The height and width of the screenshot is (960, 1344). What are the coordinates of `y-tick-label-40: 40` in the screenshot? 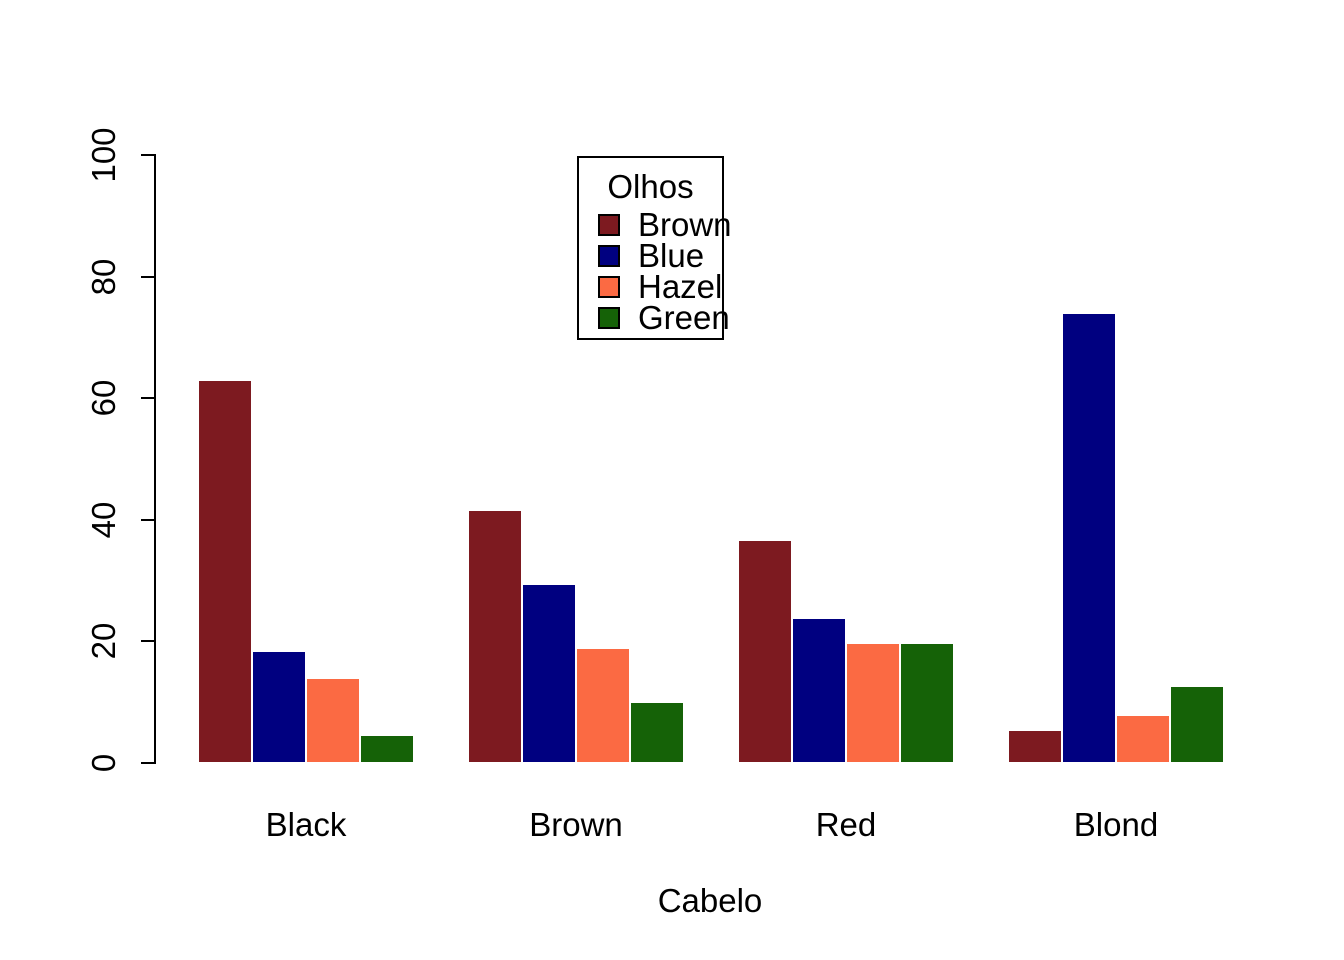 It's located at (103, 520).